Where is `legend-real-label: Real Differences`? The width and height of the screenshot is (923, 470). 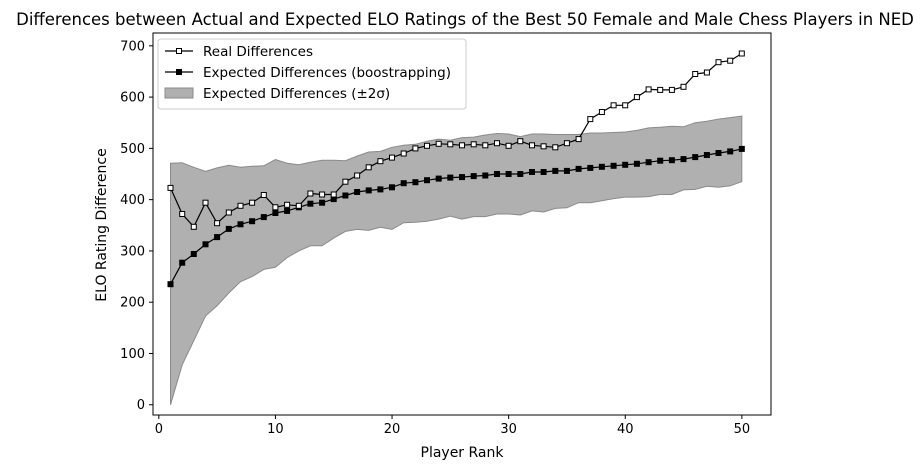 legend-real-label: Real Differences is located at coordinates (258, 52).